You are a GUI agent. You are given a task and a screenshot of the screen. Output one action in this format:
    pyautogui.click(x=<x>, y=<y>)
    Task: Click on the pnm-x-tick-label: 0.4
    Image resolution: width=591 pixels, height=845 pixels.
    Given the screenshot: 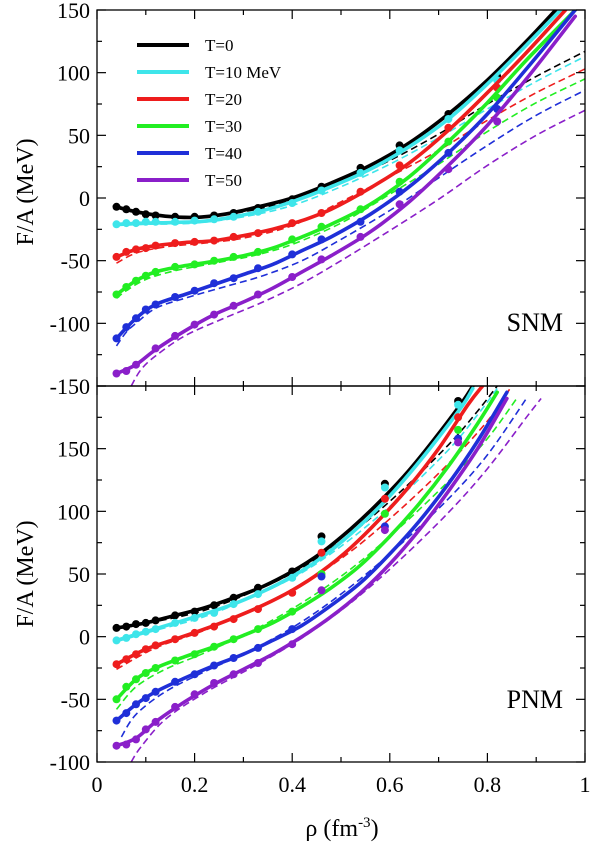 What is the action you would take?
    pyautogui.click(x=292, y=784)
    